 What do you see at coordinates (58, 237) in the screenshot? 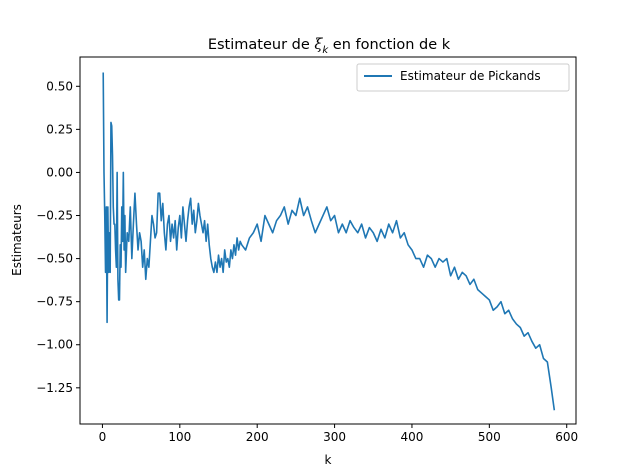
I see `y-axis: −1.25 −1.00 −0.75 −0.50 −0.25 0.00 0.25 0.50` at bounding box center [58, 237].